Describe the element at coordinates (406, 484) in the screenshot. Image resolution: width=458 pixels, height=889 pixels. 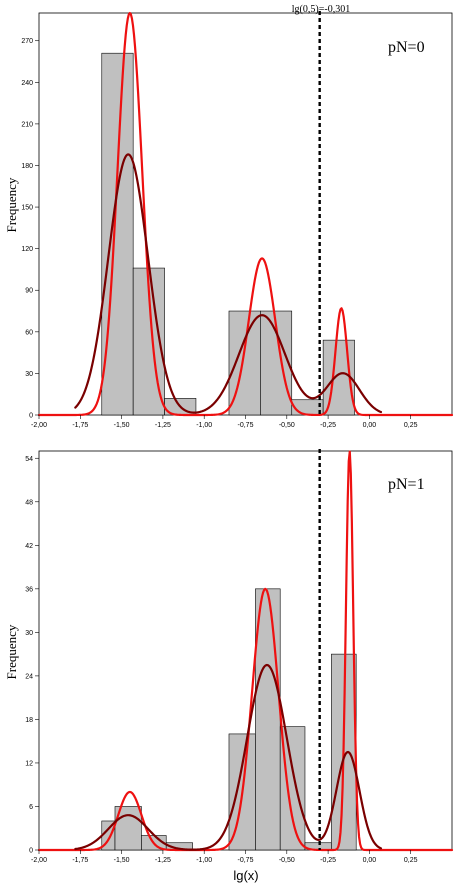
I see `panel-label: pN=1` at that location.